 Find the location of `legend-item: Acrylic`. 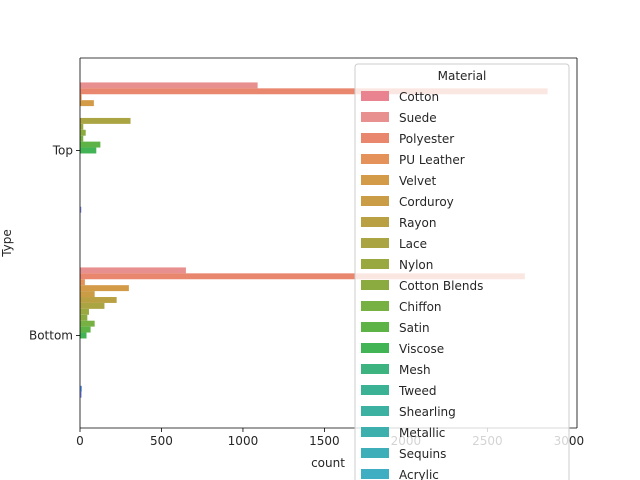

legend-item: Acrylic is located at coordinates (400, 474).